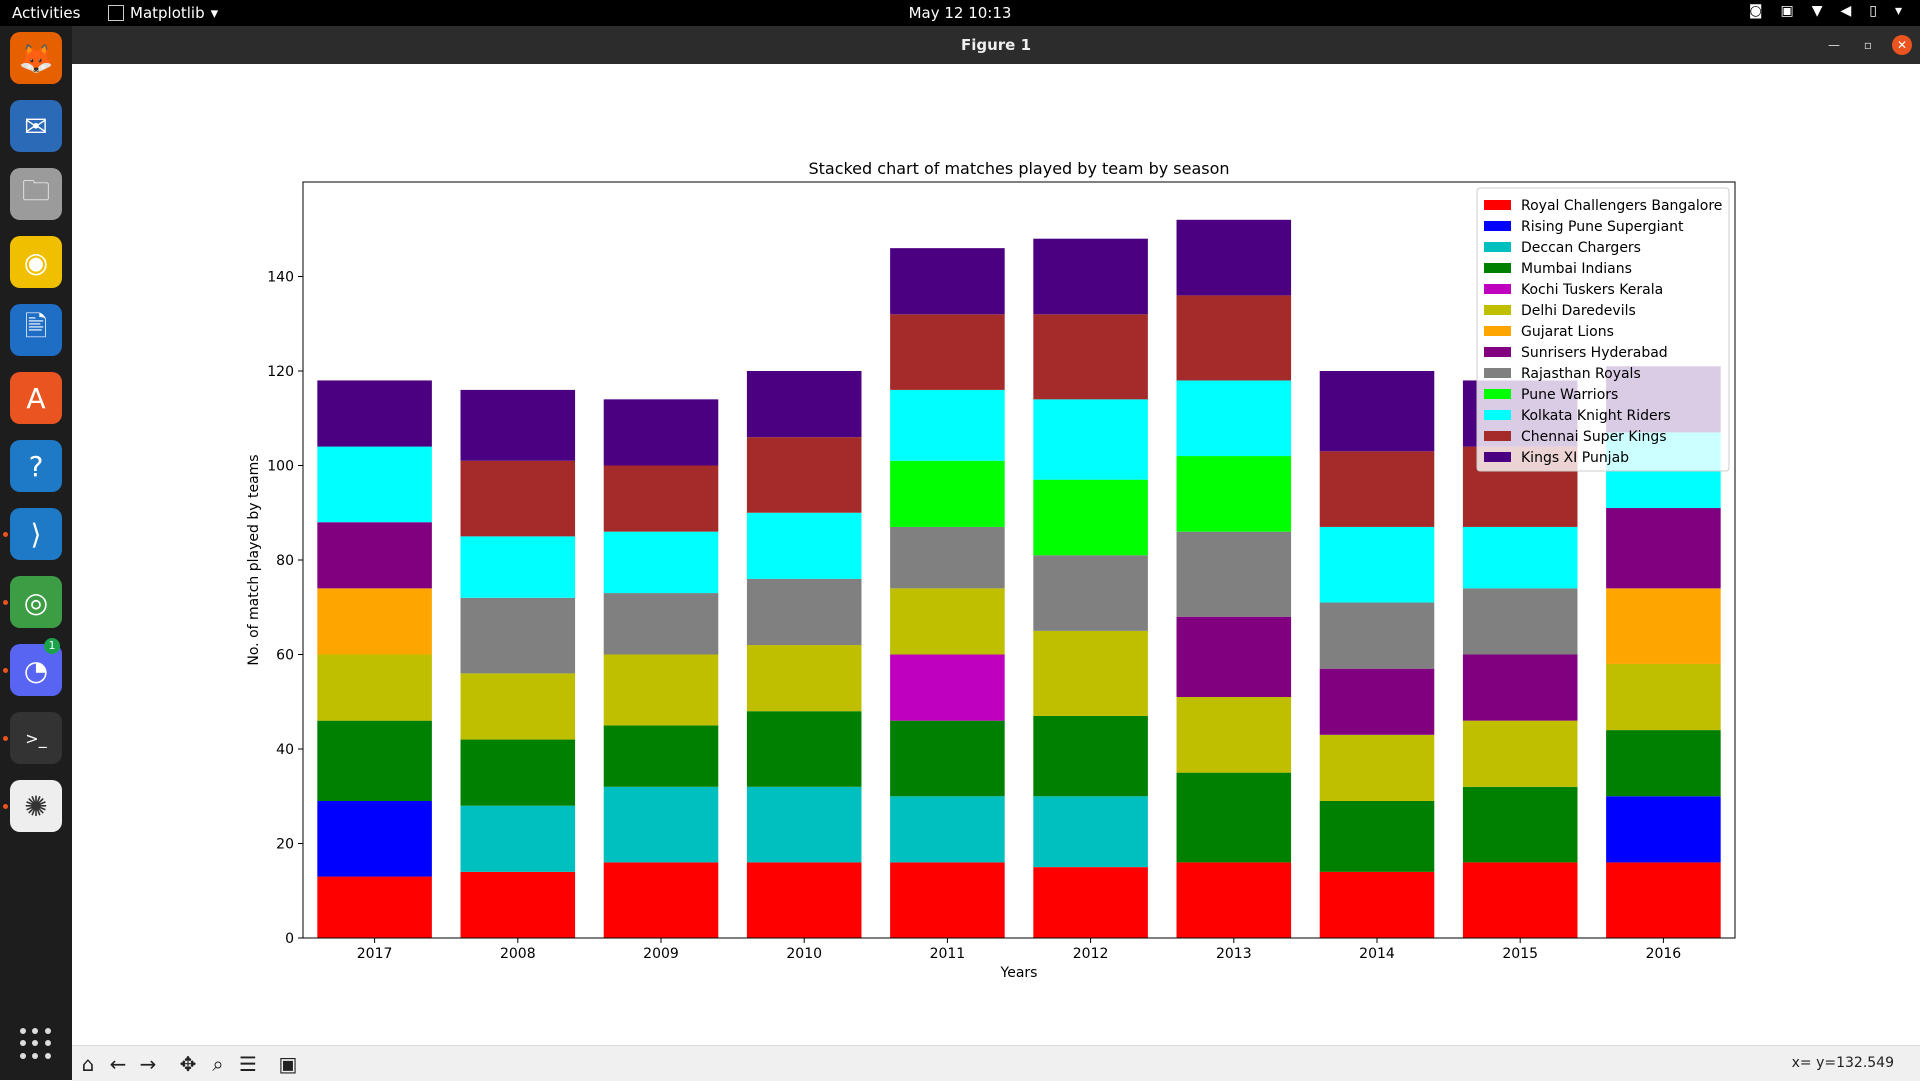 This screenshot has width=1920, height=1081. What do you see at coordinates (36, 262) in the screenshot?
I see `rhythmbox-icon: ◉` at bounding box center [36, 262].